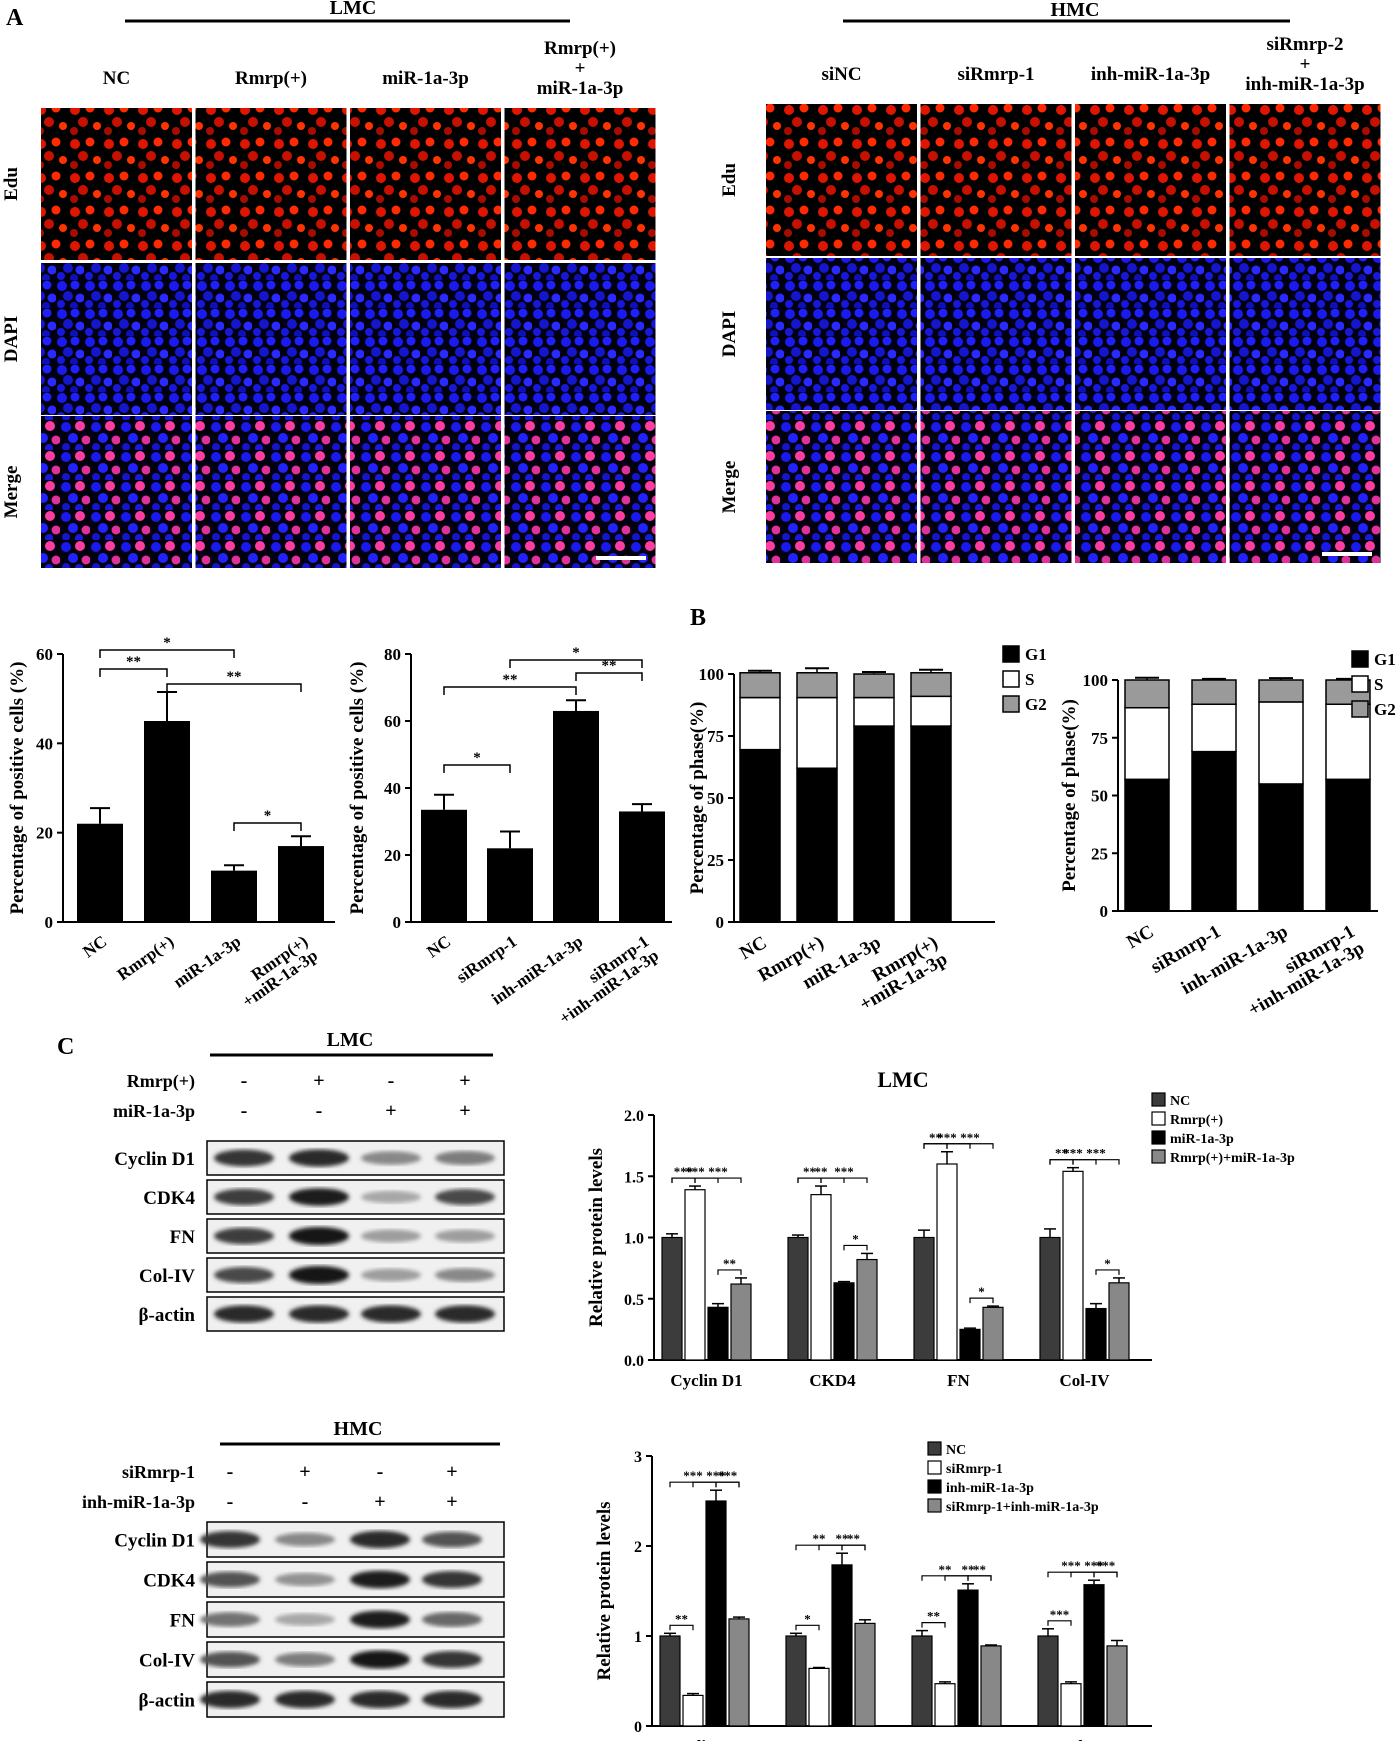 The height and width of the screenshot is (1741, 1400). I want to click on row-label-edu: Edu, so click(729, 180).